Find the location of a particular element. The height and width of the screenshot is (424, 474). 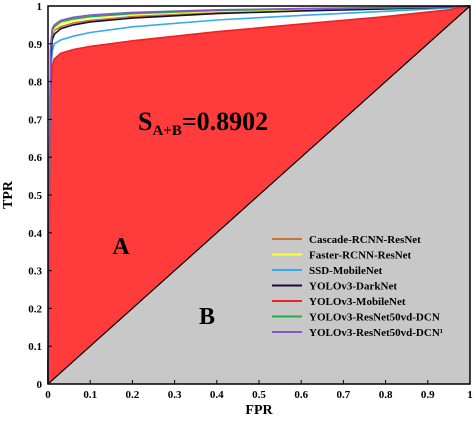

y-axis-ticks: 0 0.1 0.2 0.3 0.4 0.5 0.6 0.7 0.8 0.9 1 is located at coordinates (40, 196).